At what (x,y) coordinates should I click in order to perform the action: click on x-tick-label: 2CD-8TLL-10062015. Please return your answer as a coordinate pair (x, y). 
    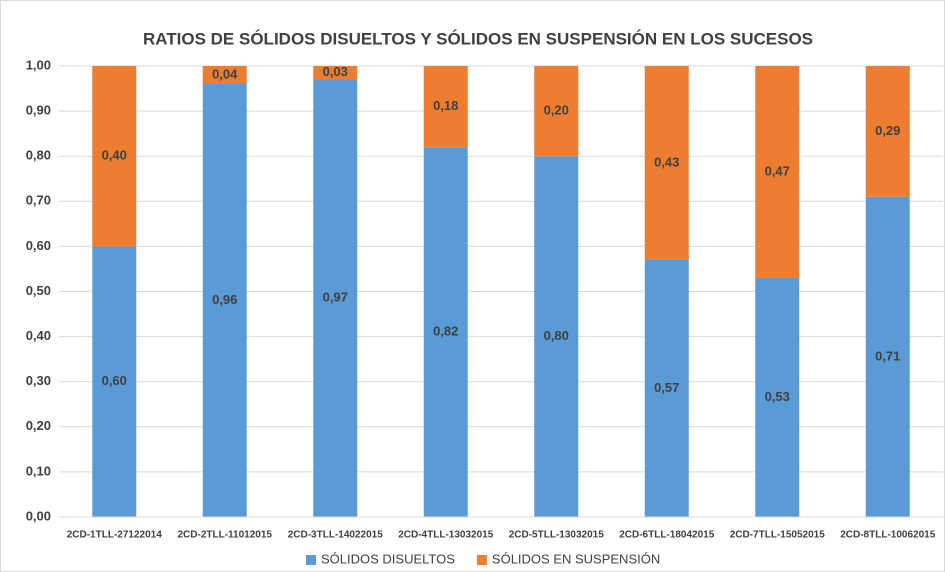
    Looking at the image, I should click on (887, 535).